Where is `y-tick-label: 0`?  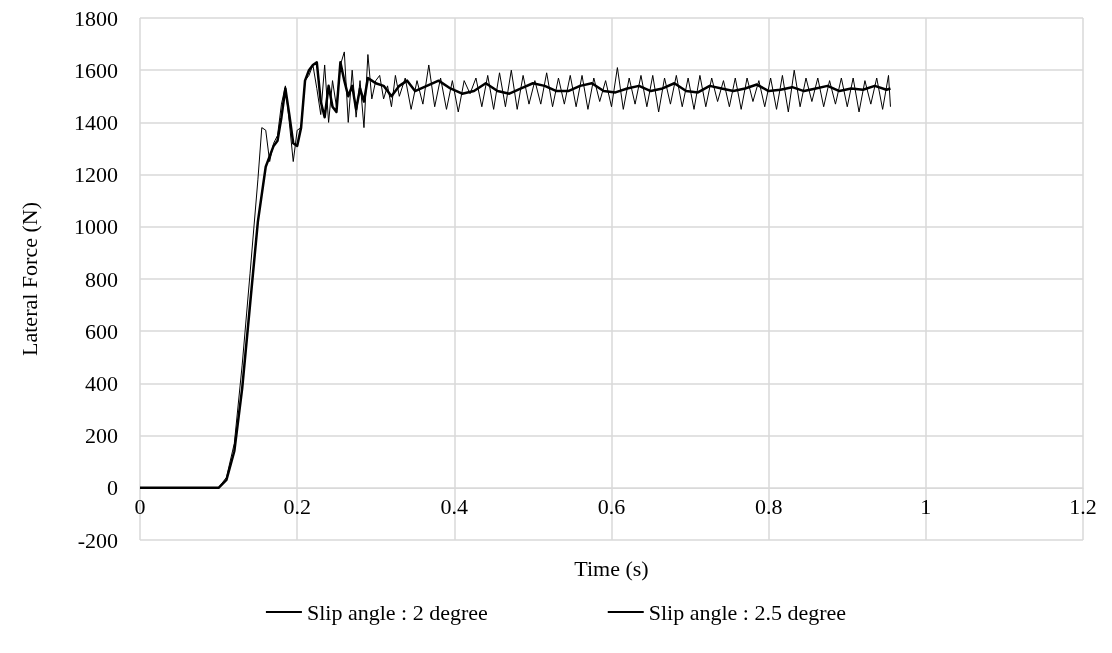
y-tick-label: 0 is located at coordinates (112, 488).